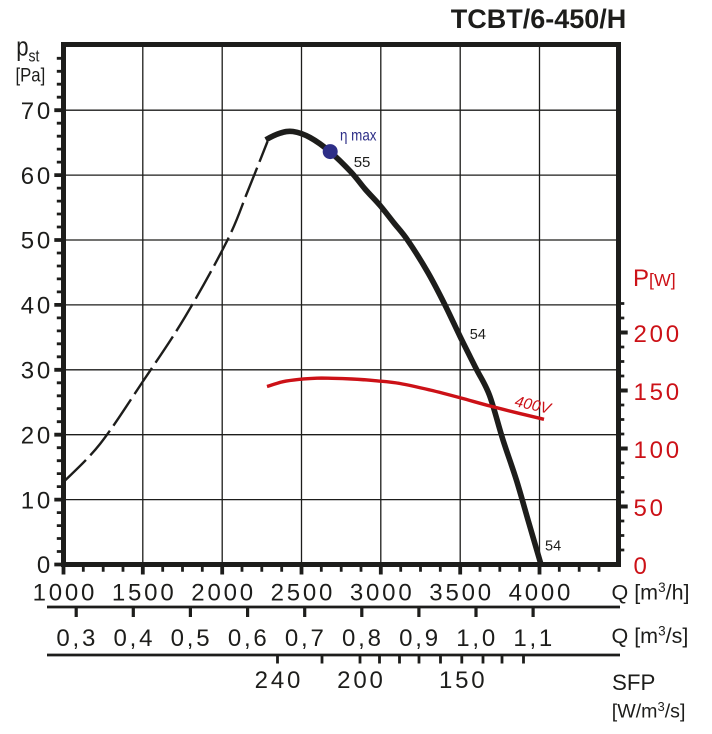  What do you see at coordinates (651, 592) in the screenshot?
I see `svg-text: Q [m3/h]` at bounding box center [651, 592].